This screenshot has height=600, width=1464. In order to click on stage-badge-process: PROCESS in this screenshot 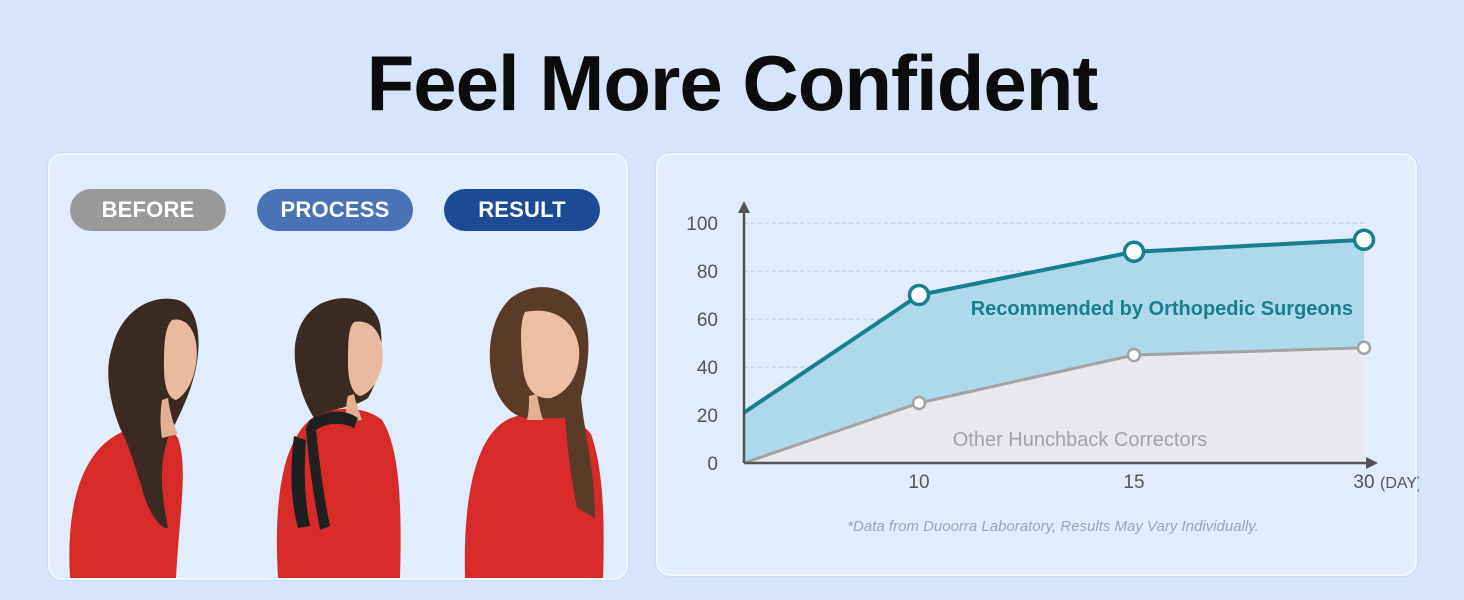, I will do `click(335, 210)`.